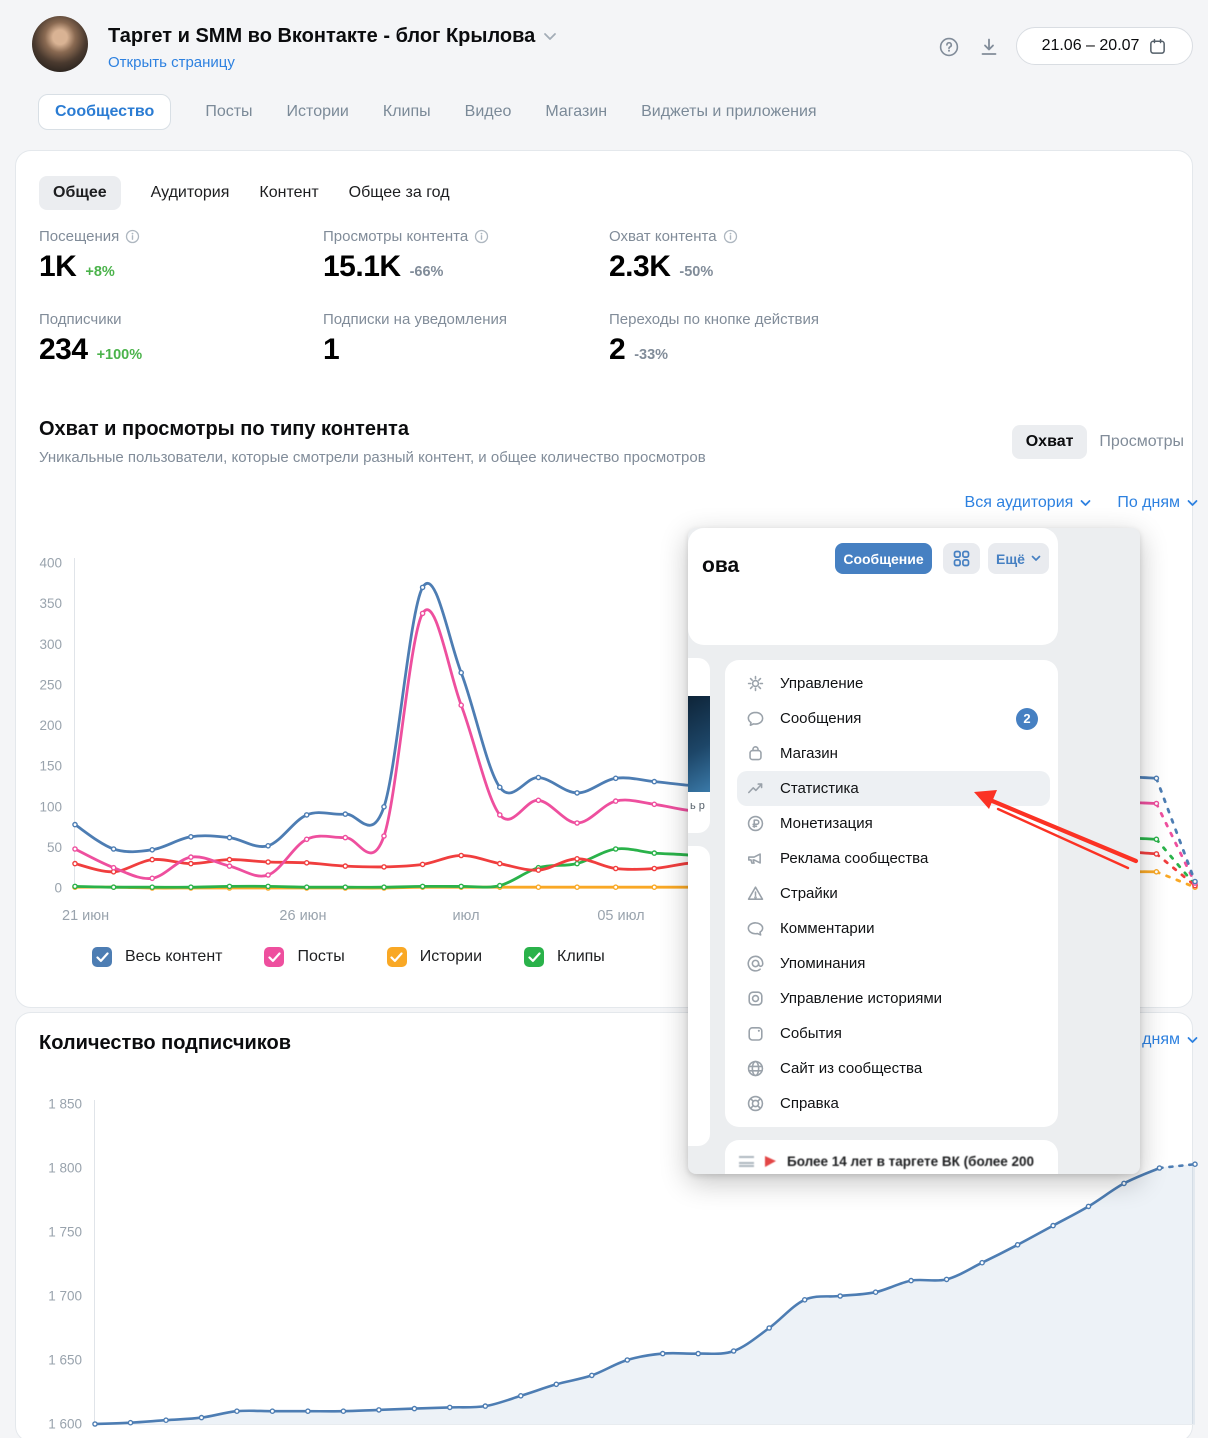 The width and height of the screenshot is (1208, 1438). What do you see at coordinates (746, 1161) in the screenshot?
I see `pin-list-icon` at bounding box center [746, 1161].